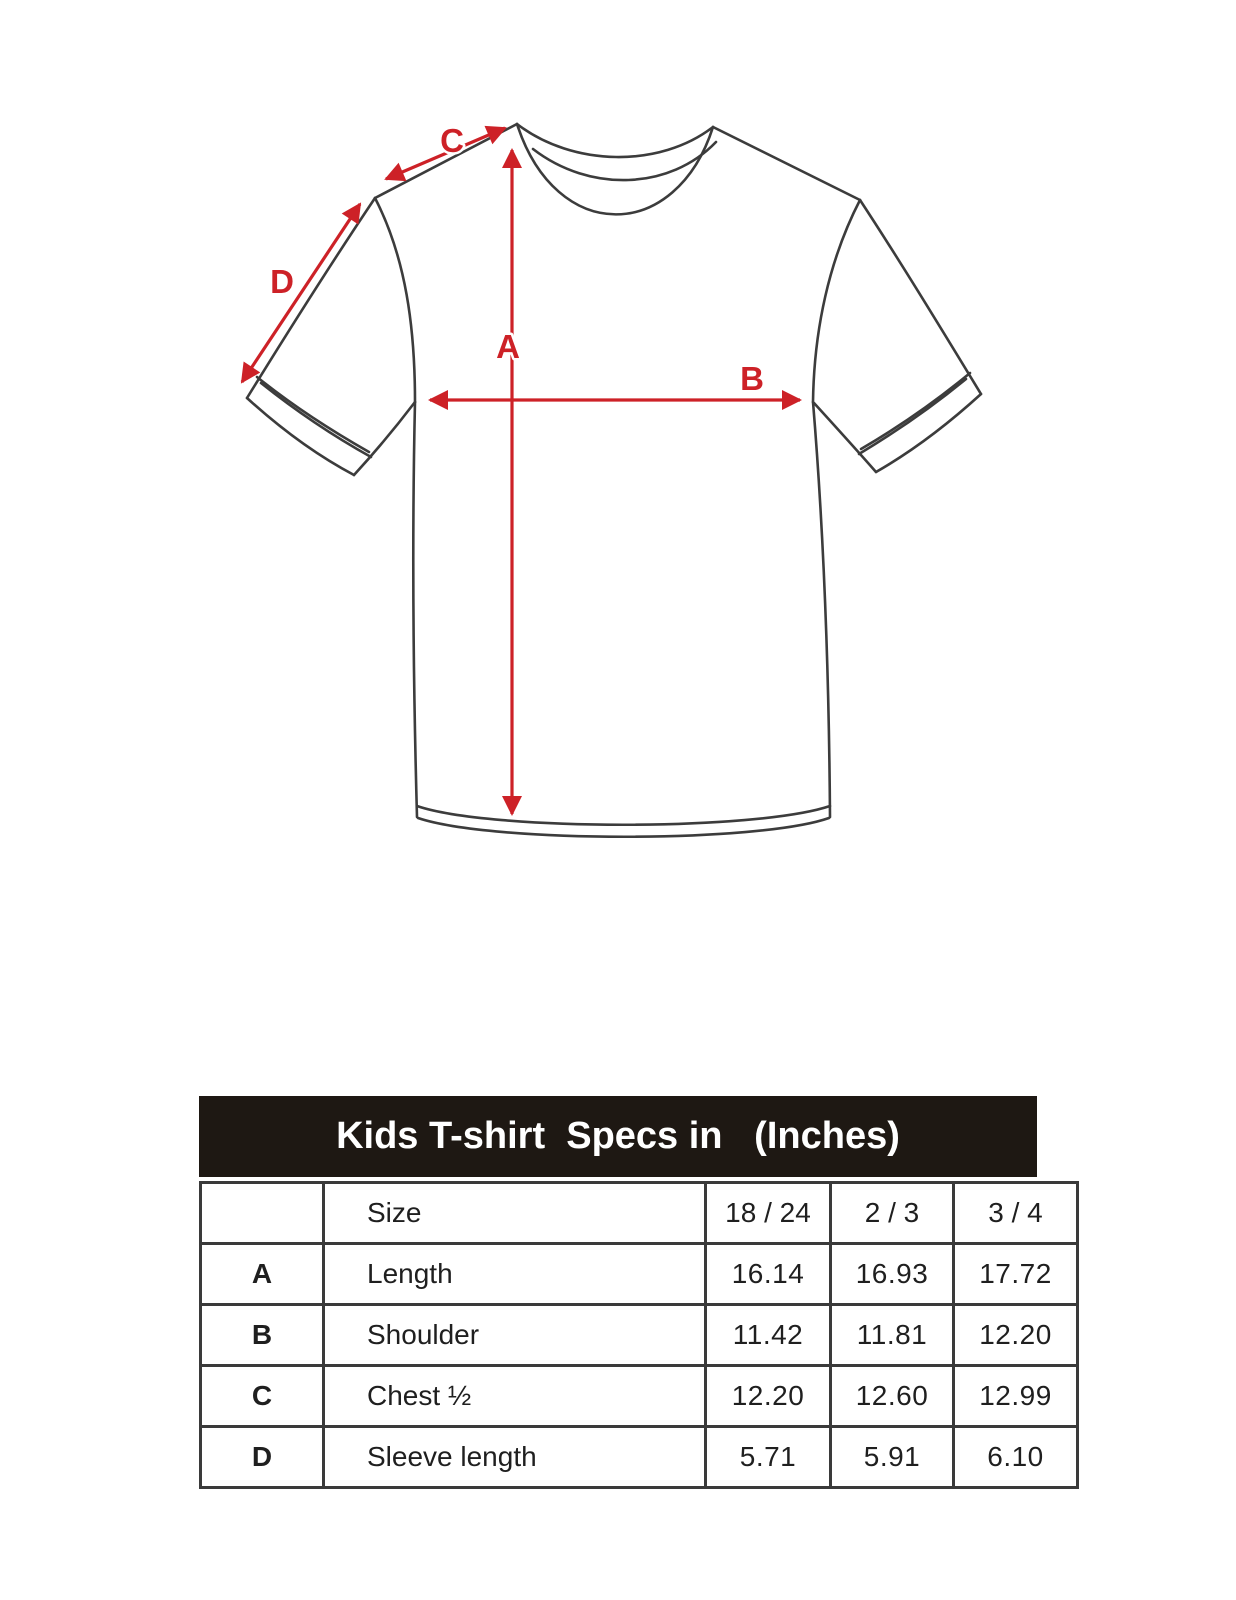 This screenshot has height=1600, width=1236. Describe the element at coordinates (1015, 1396) in the screenshot. I see `value-cell: 12.99` at that location.